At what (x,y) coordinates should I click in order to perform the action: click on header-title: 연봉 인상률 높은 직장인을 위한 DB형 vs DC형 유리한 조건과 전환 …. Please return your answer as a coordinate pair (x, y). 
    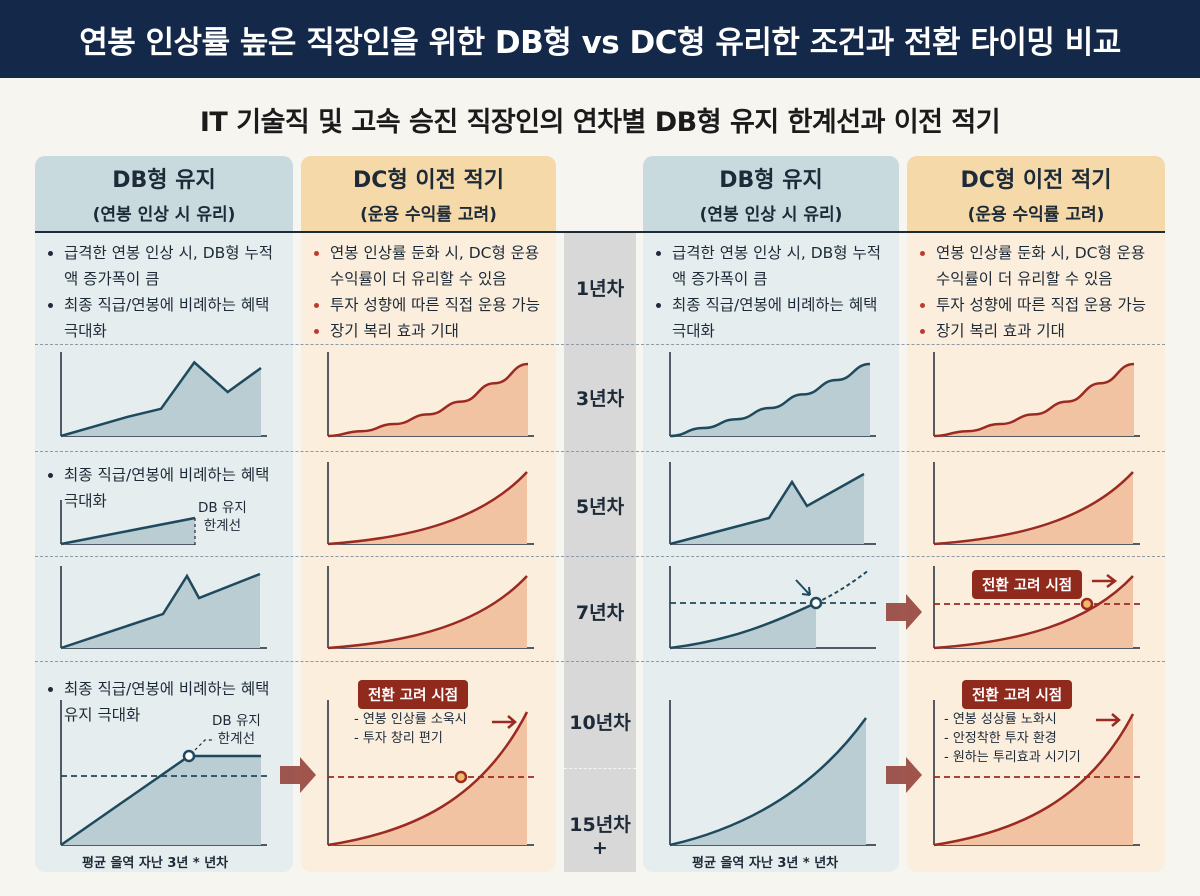
    Looking at the image, I should click on (600, 42).